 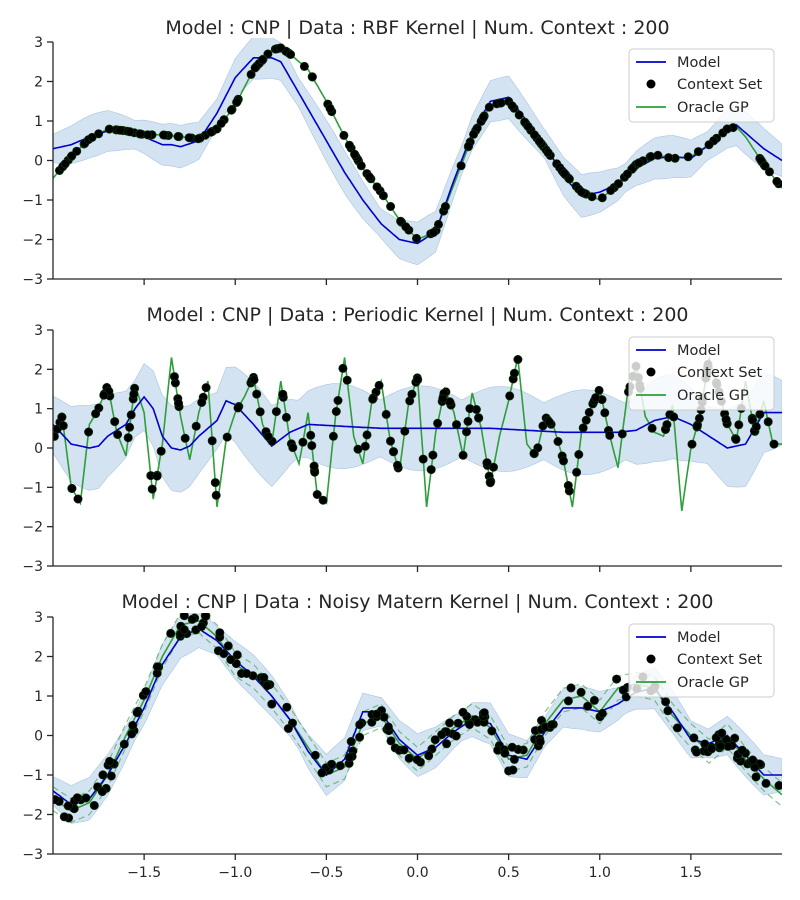 What do you see at coordinates (32, 488) in the screenshot?
I see `y-tick-label: −1` at bounding box center [32, 488].